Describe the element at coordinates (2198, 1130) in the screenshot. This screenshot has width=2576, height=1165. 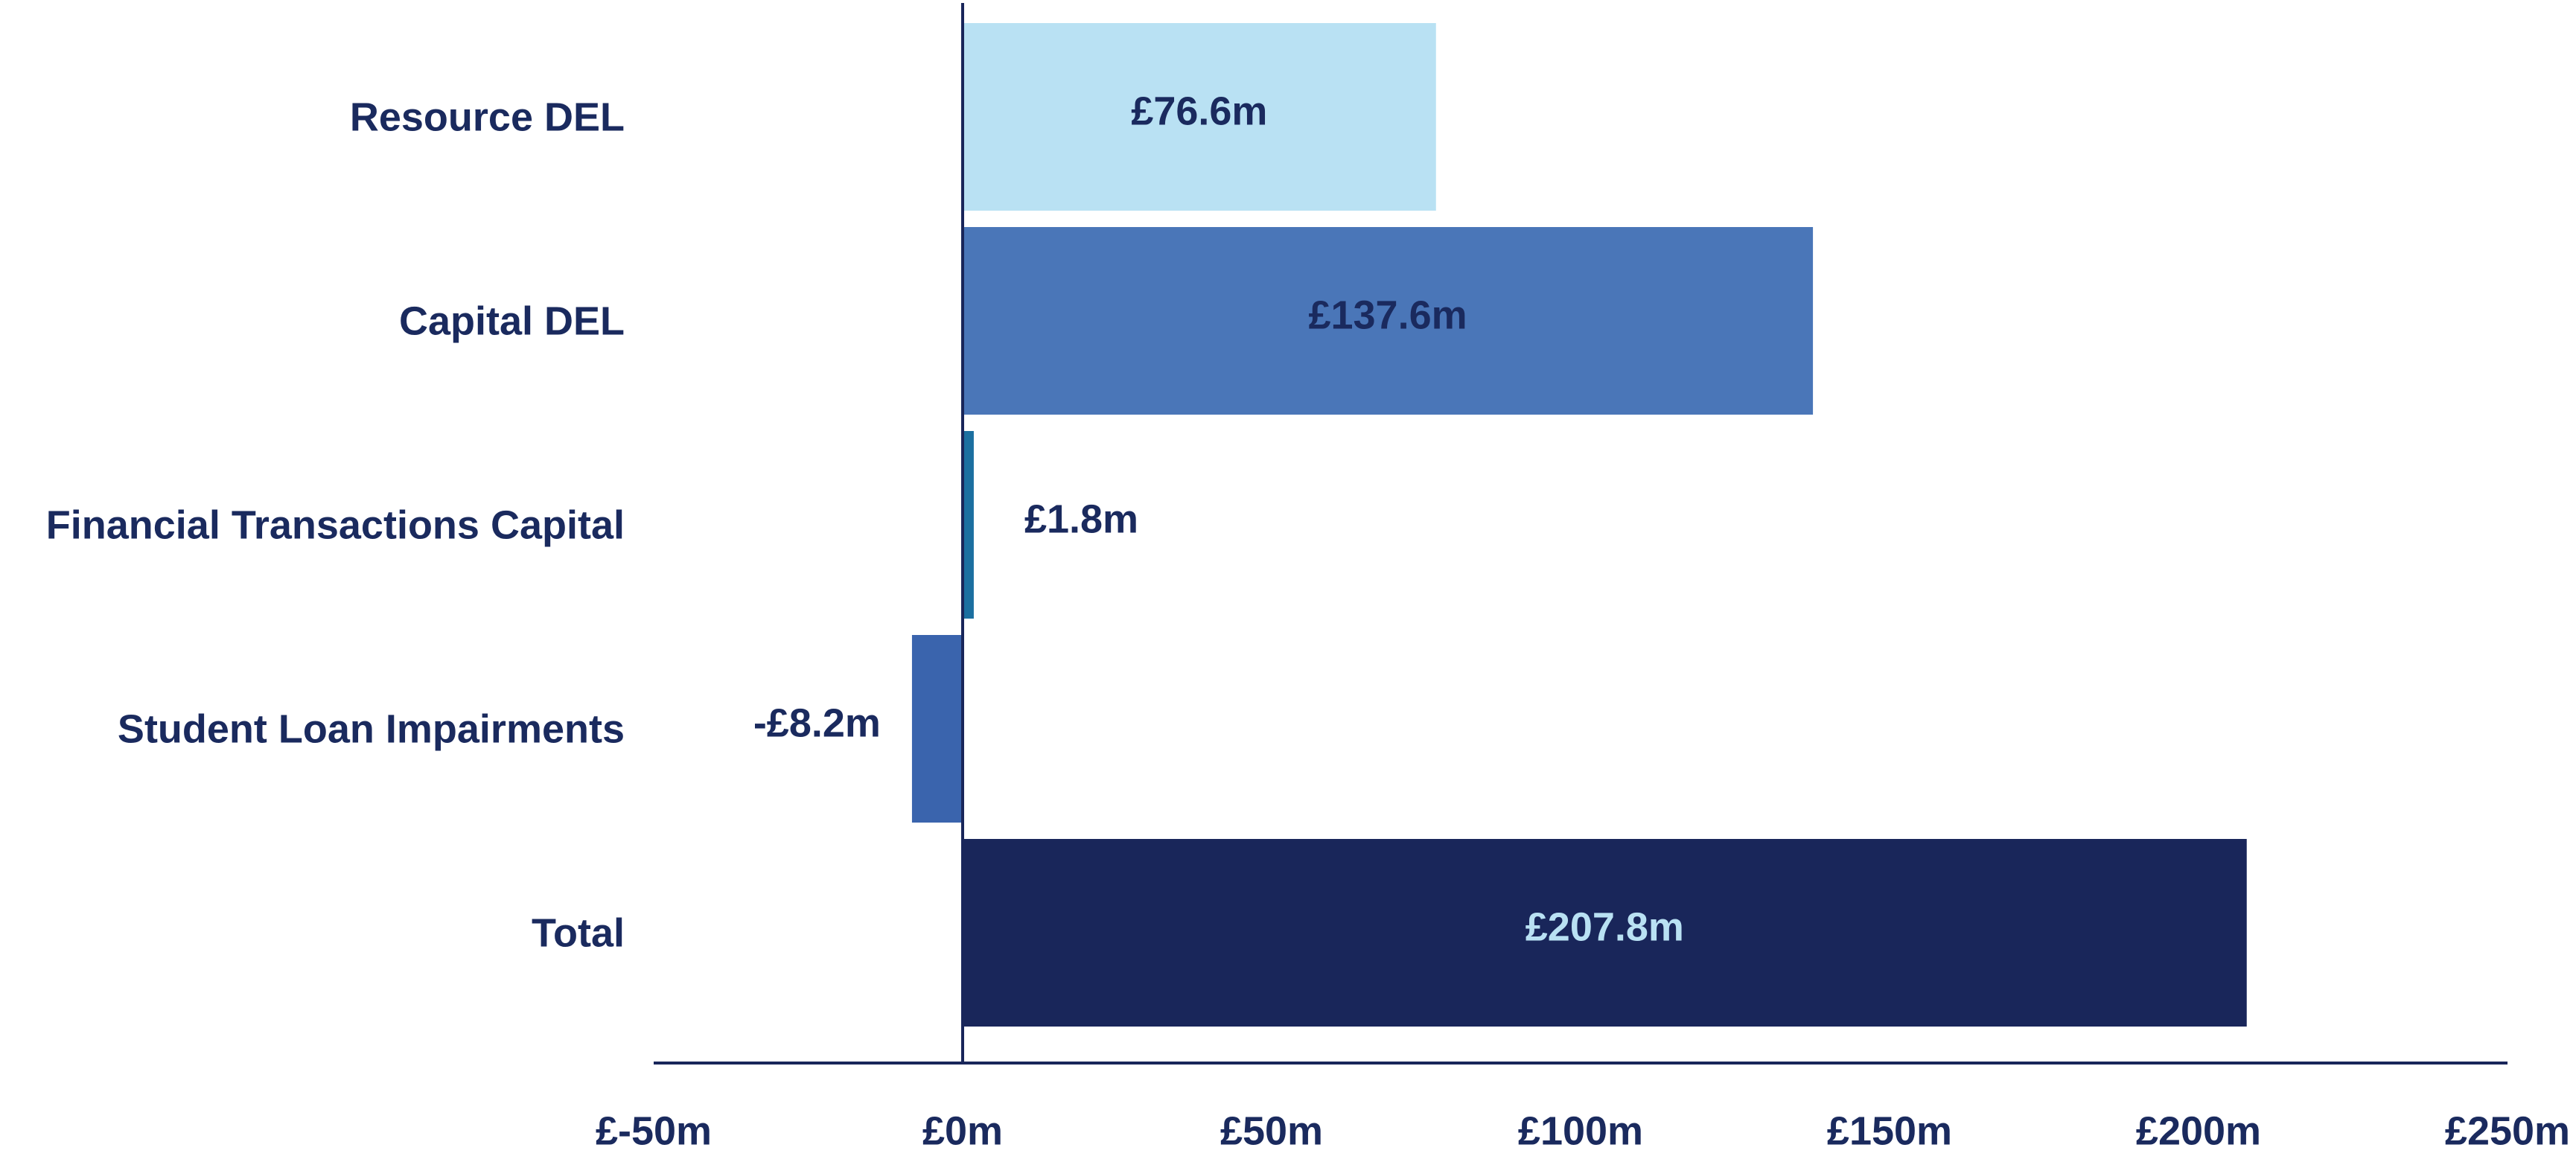
I see `x-tick-label: £200m` at that location.